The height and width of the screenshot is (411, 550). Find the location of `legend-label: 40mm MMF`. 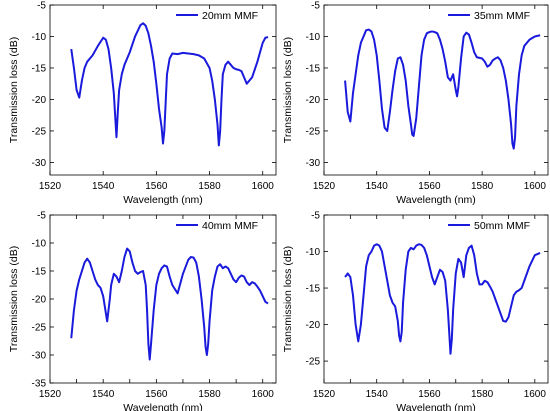

legend-label: 40mm MMF is located at coordinates (230, 226).